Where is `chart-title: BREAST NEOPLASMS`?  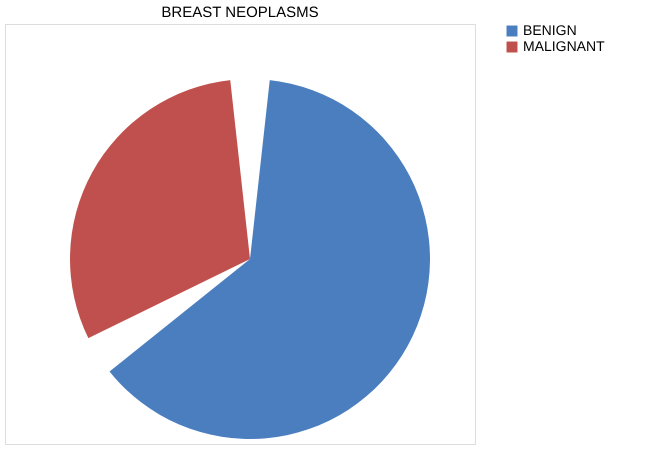
chart-title: BREAST NEOPLASMS is located at coordinates (240, 12).